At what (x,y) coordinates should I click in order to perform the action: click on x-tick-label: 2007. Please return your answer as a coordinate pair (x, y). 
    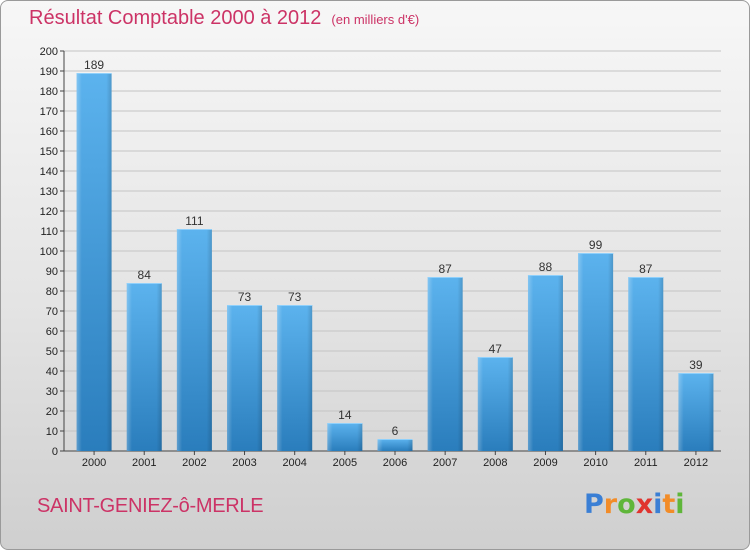
    Looking at the image, I should click on (445, 463).